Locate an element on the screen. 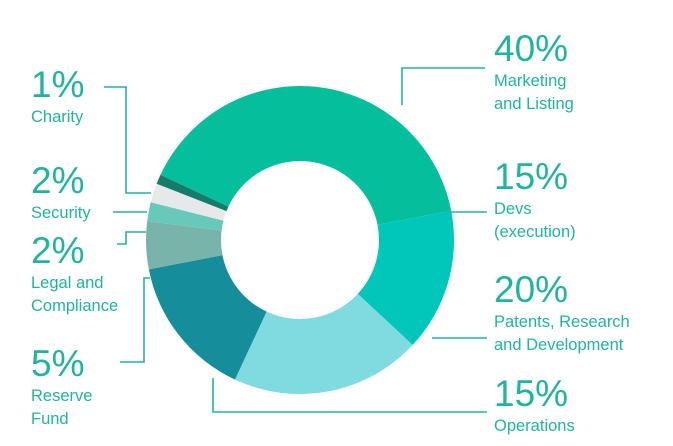  slice-security is located at coordinates (188, 202).